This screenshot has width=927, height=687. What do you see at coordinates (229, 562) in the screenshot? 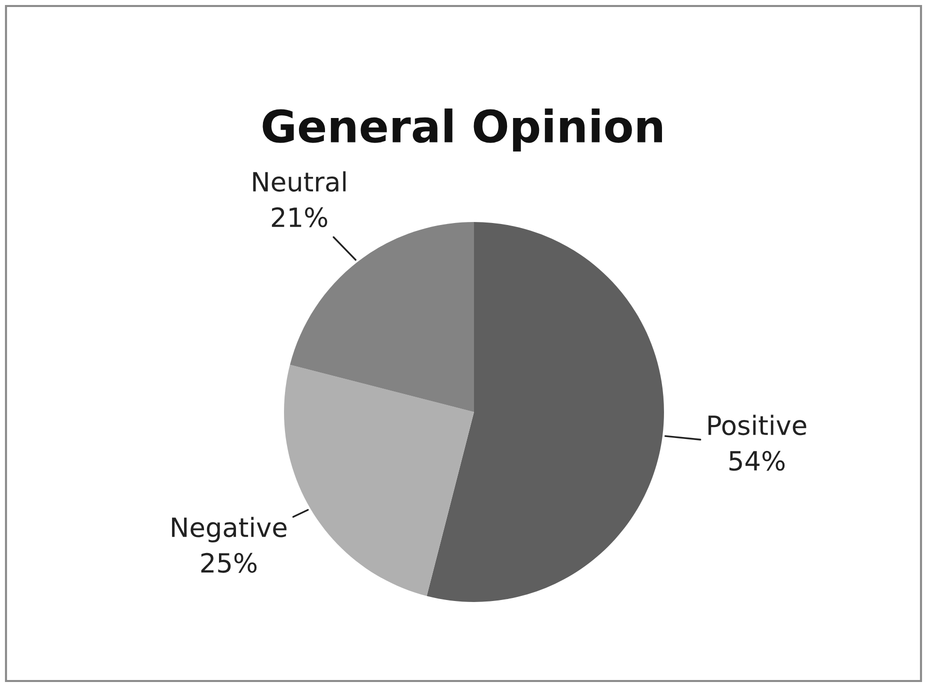
I see `data-label: 25%` at bounding box center [229, 562].